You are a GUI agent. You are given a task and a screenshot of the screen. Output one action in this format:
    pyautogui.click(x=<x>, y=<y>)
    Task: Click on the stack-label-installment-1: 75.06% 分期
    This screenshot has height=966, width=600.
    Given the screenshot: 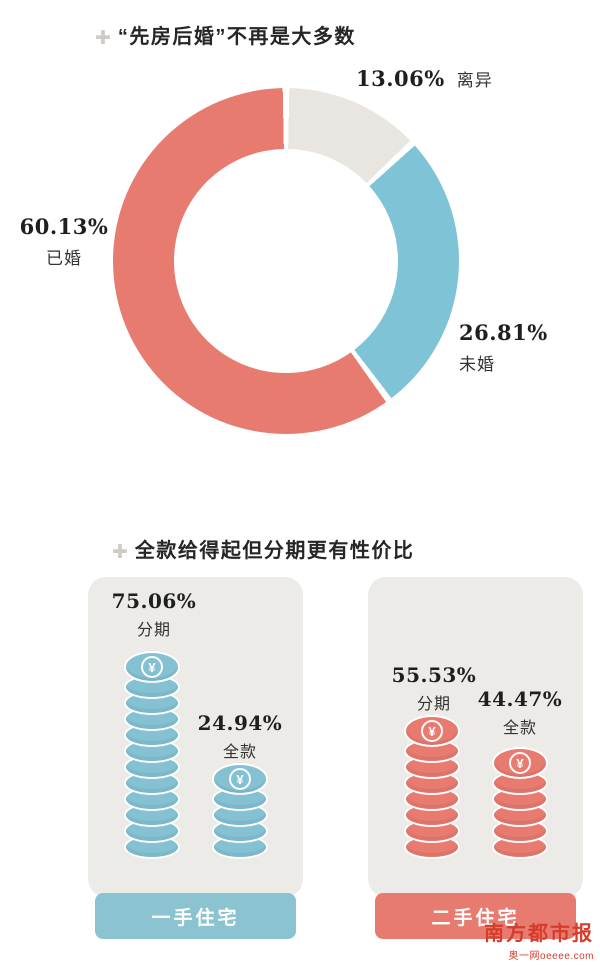 What is the action you would take?
    pyautogui.click(x=154, y=614)
    